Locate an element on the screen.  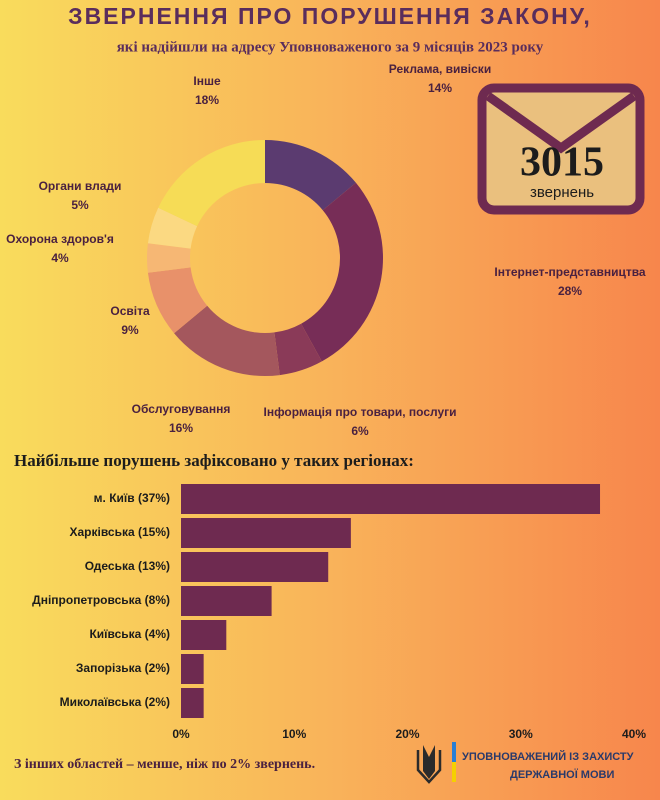
slice-value-label: 14% is located at coordinates (440, 88).